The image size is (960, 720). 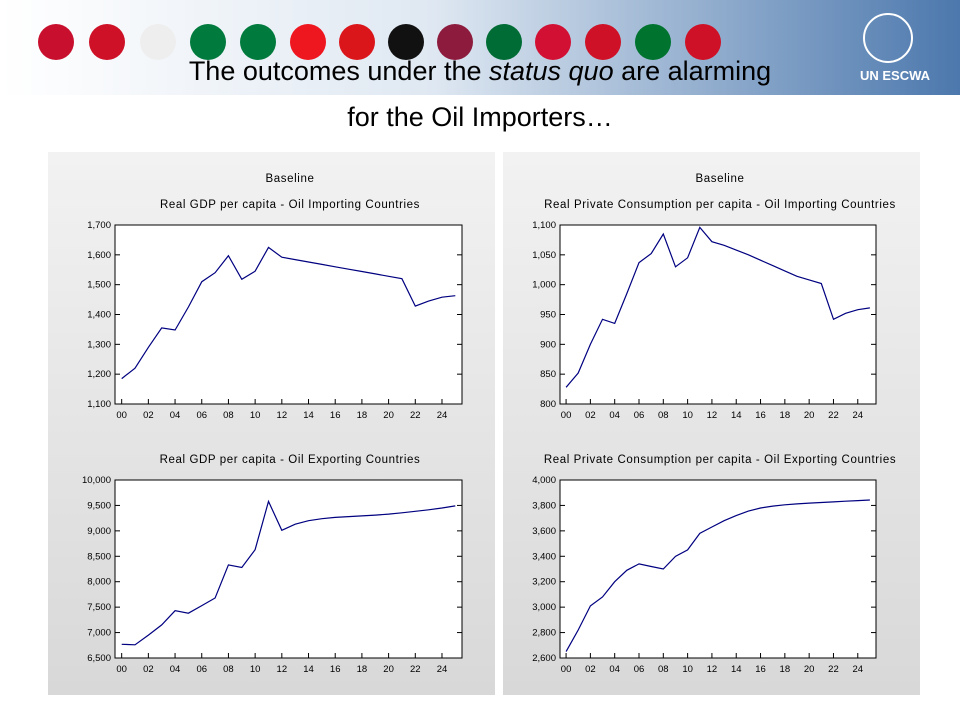 I want to click on y-tick-label: 3,400, so click(x=544, y=556).